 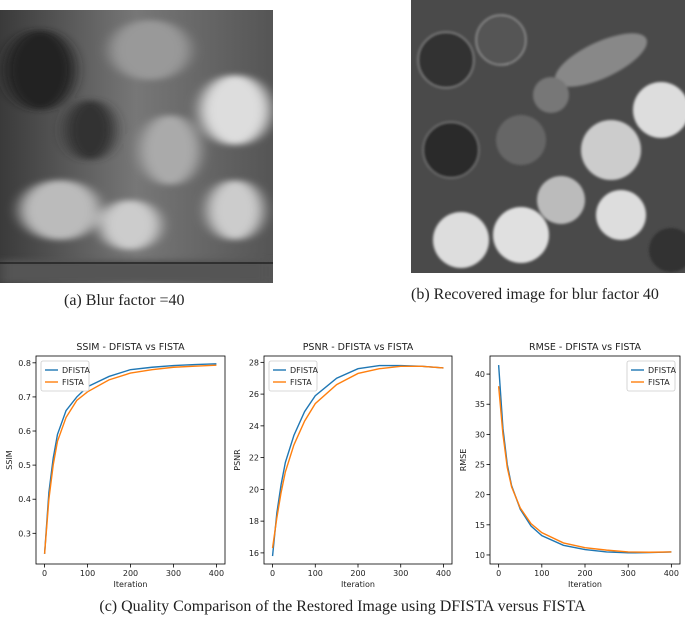 What do you see at coordinates (585, 347) in the screenshot?
I see `chart-title: RMSE - DFISTA vs FISTA` at bounding box center [585, 347].